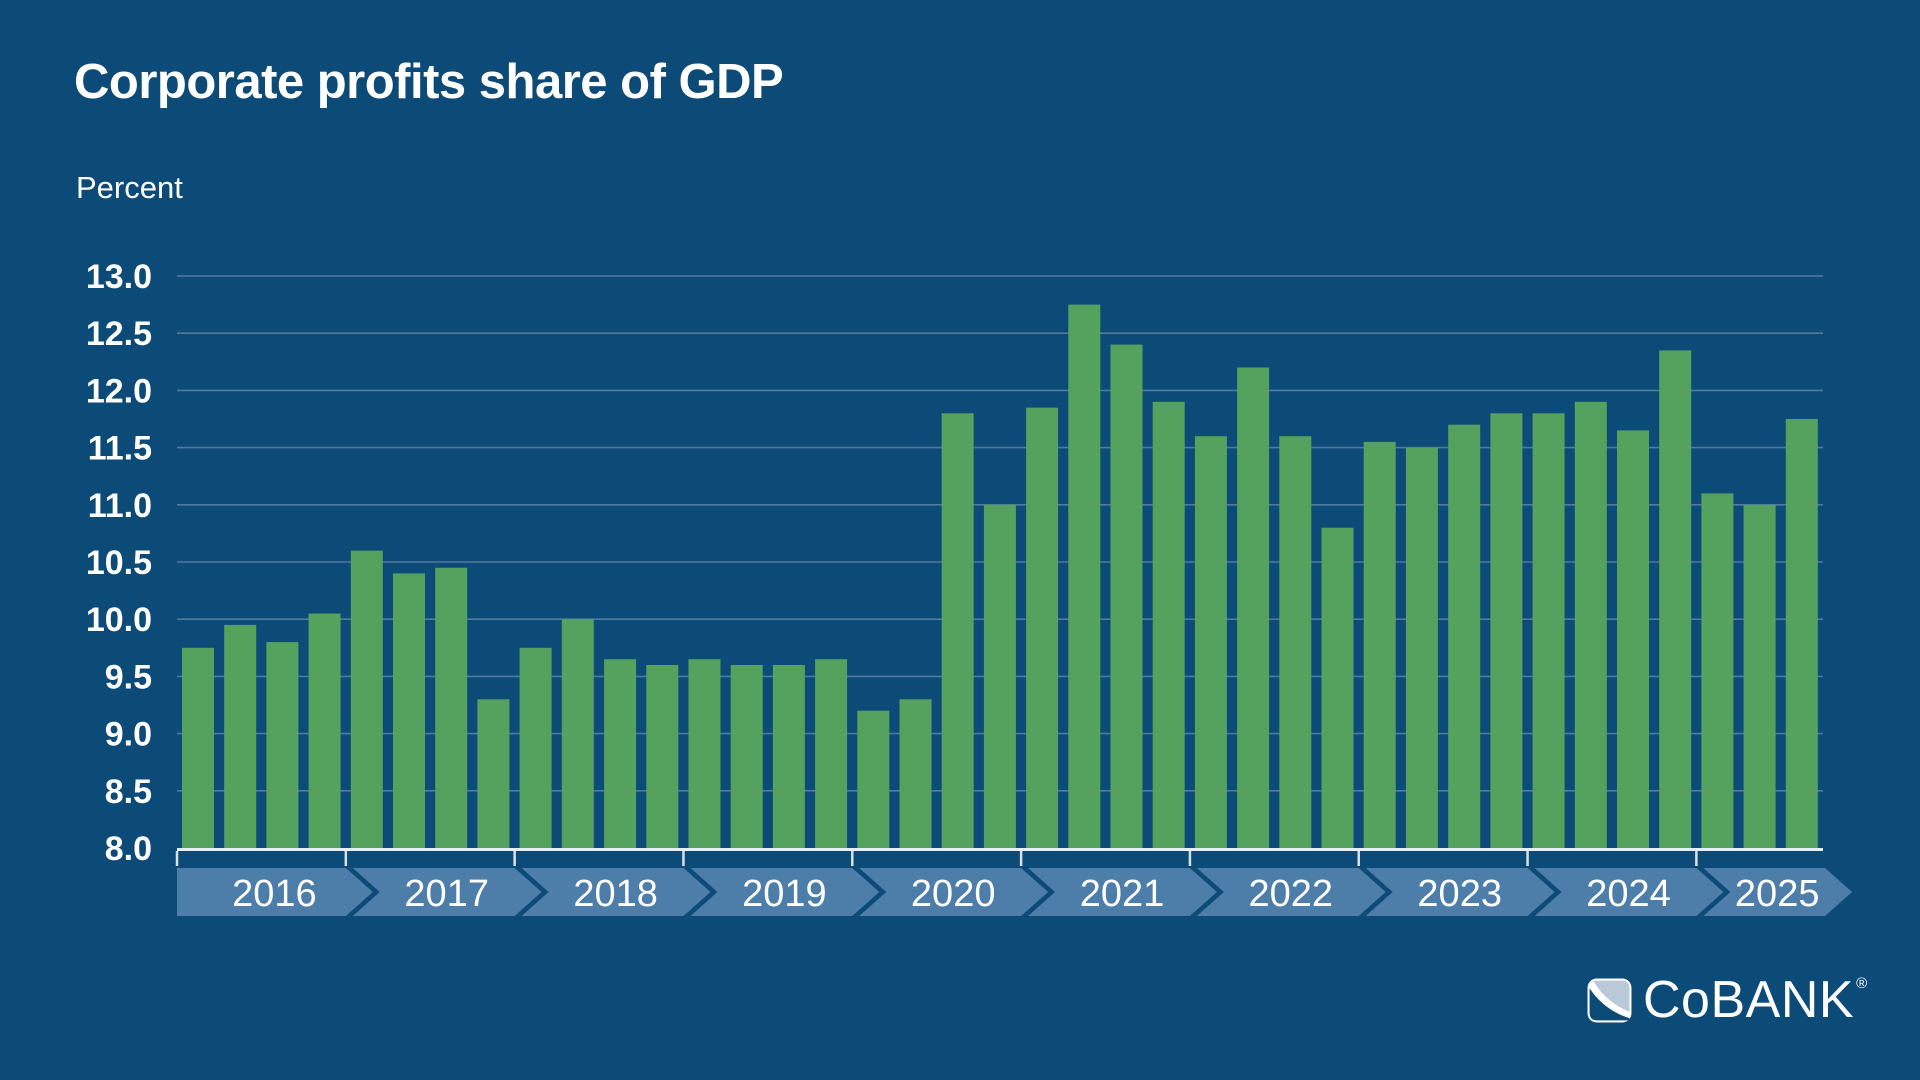  What do you see at coordinates (282, 745) in the screenshot?
I see `bar-2016-q3` at bounding box center [282, 745].